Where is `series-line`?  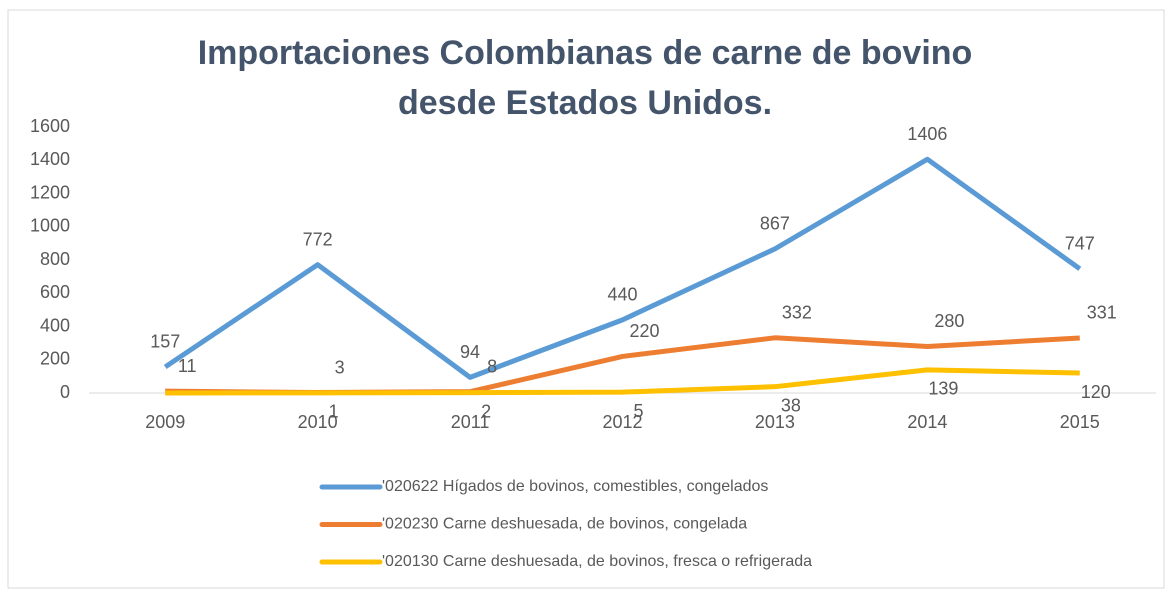 series-line is located at coordinates (622, 381).